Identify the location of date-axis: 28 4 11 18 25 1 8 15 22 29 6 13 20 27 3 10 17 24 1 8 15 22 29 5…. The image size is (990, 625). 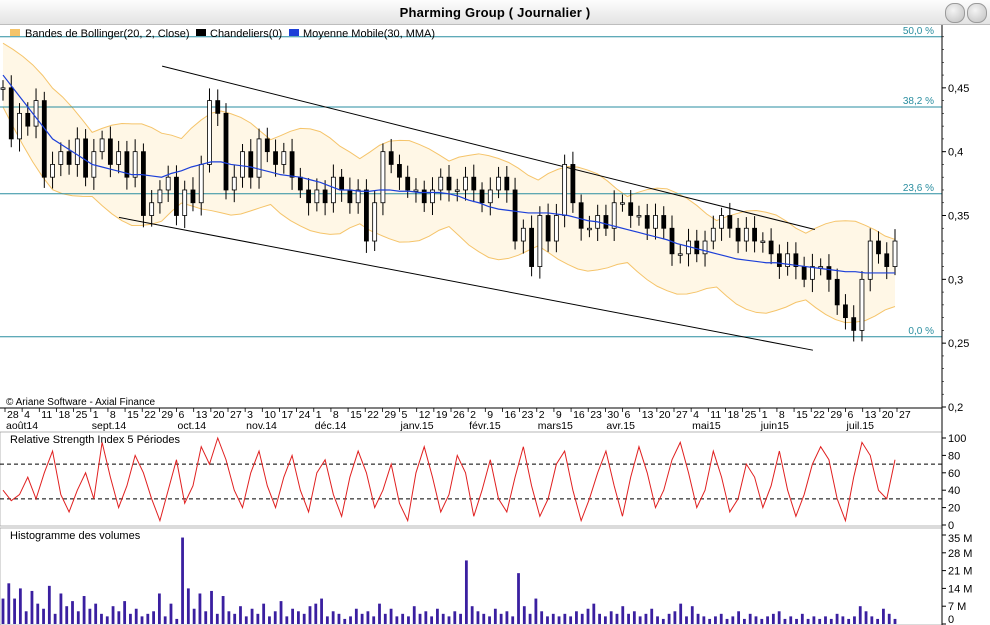
(471, 419).